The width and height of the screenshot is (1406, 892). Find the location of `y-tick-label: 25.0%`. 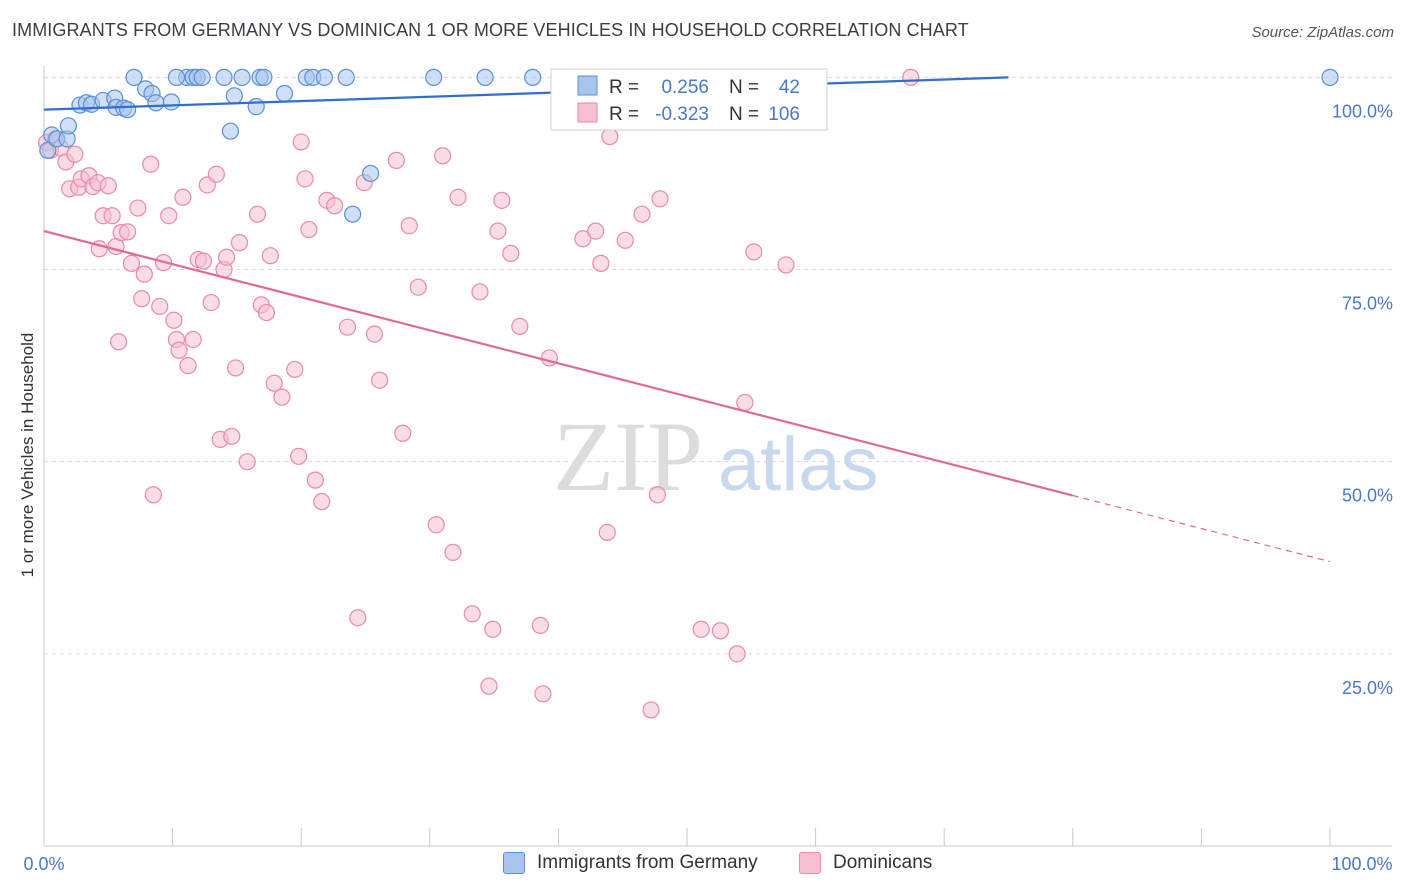

y-tick-label: 25.0% is located at coordinates (1367, 688).